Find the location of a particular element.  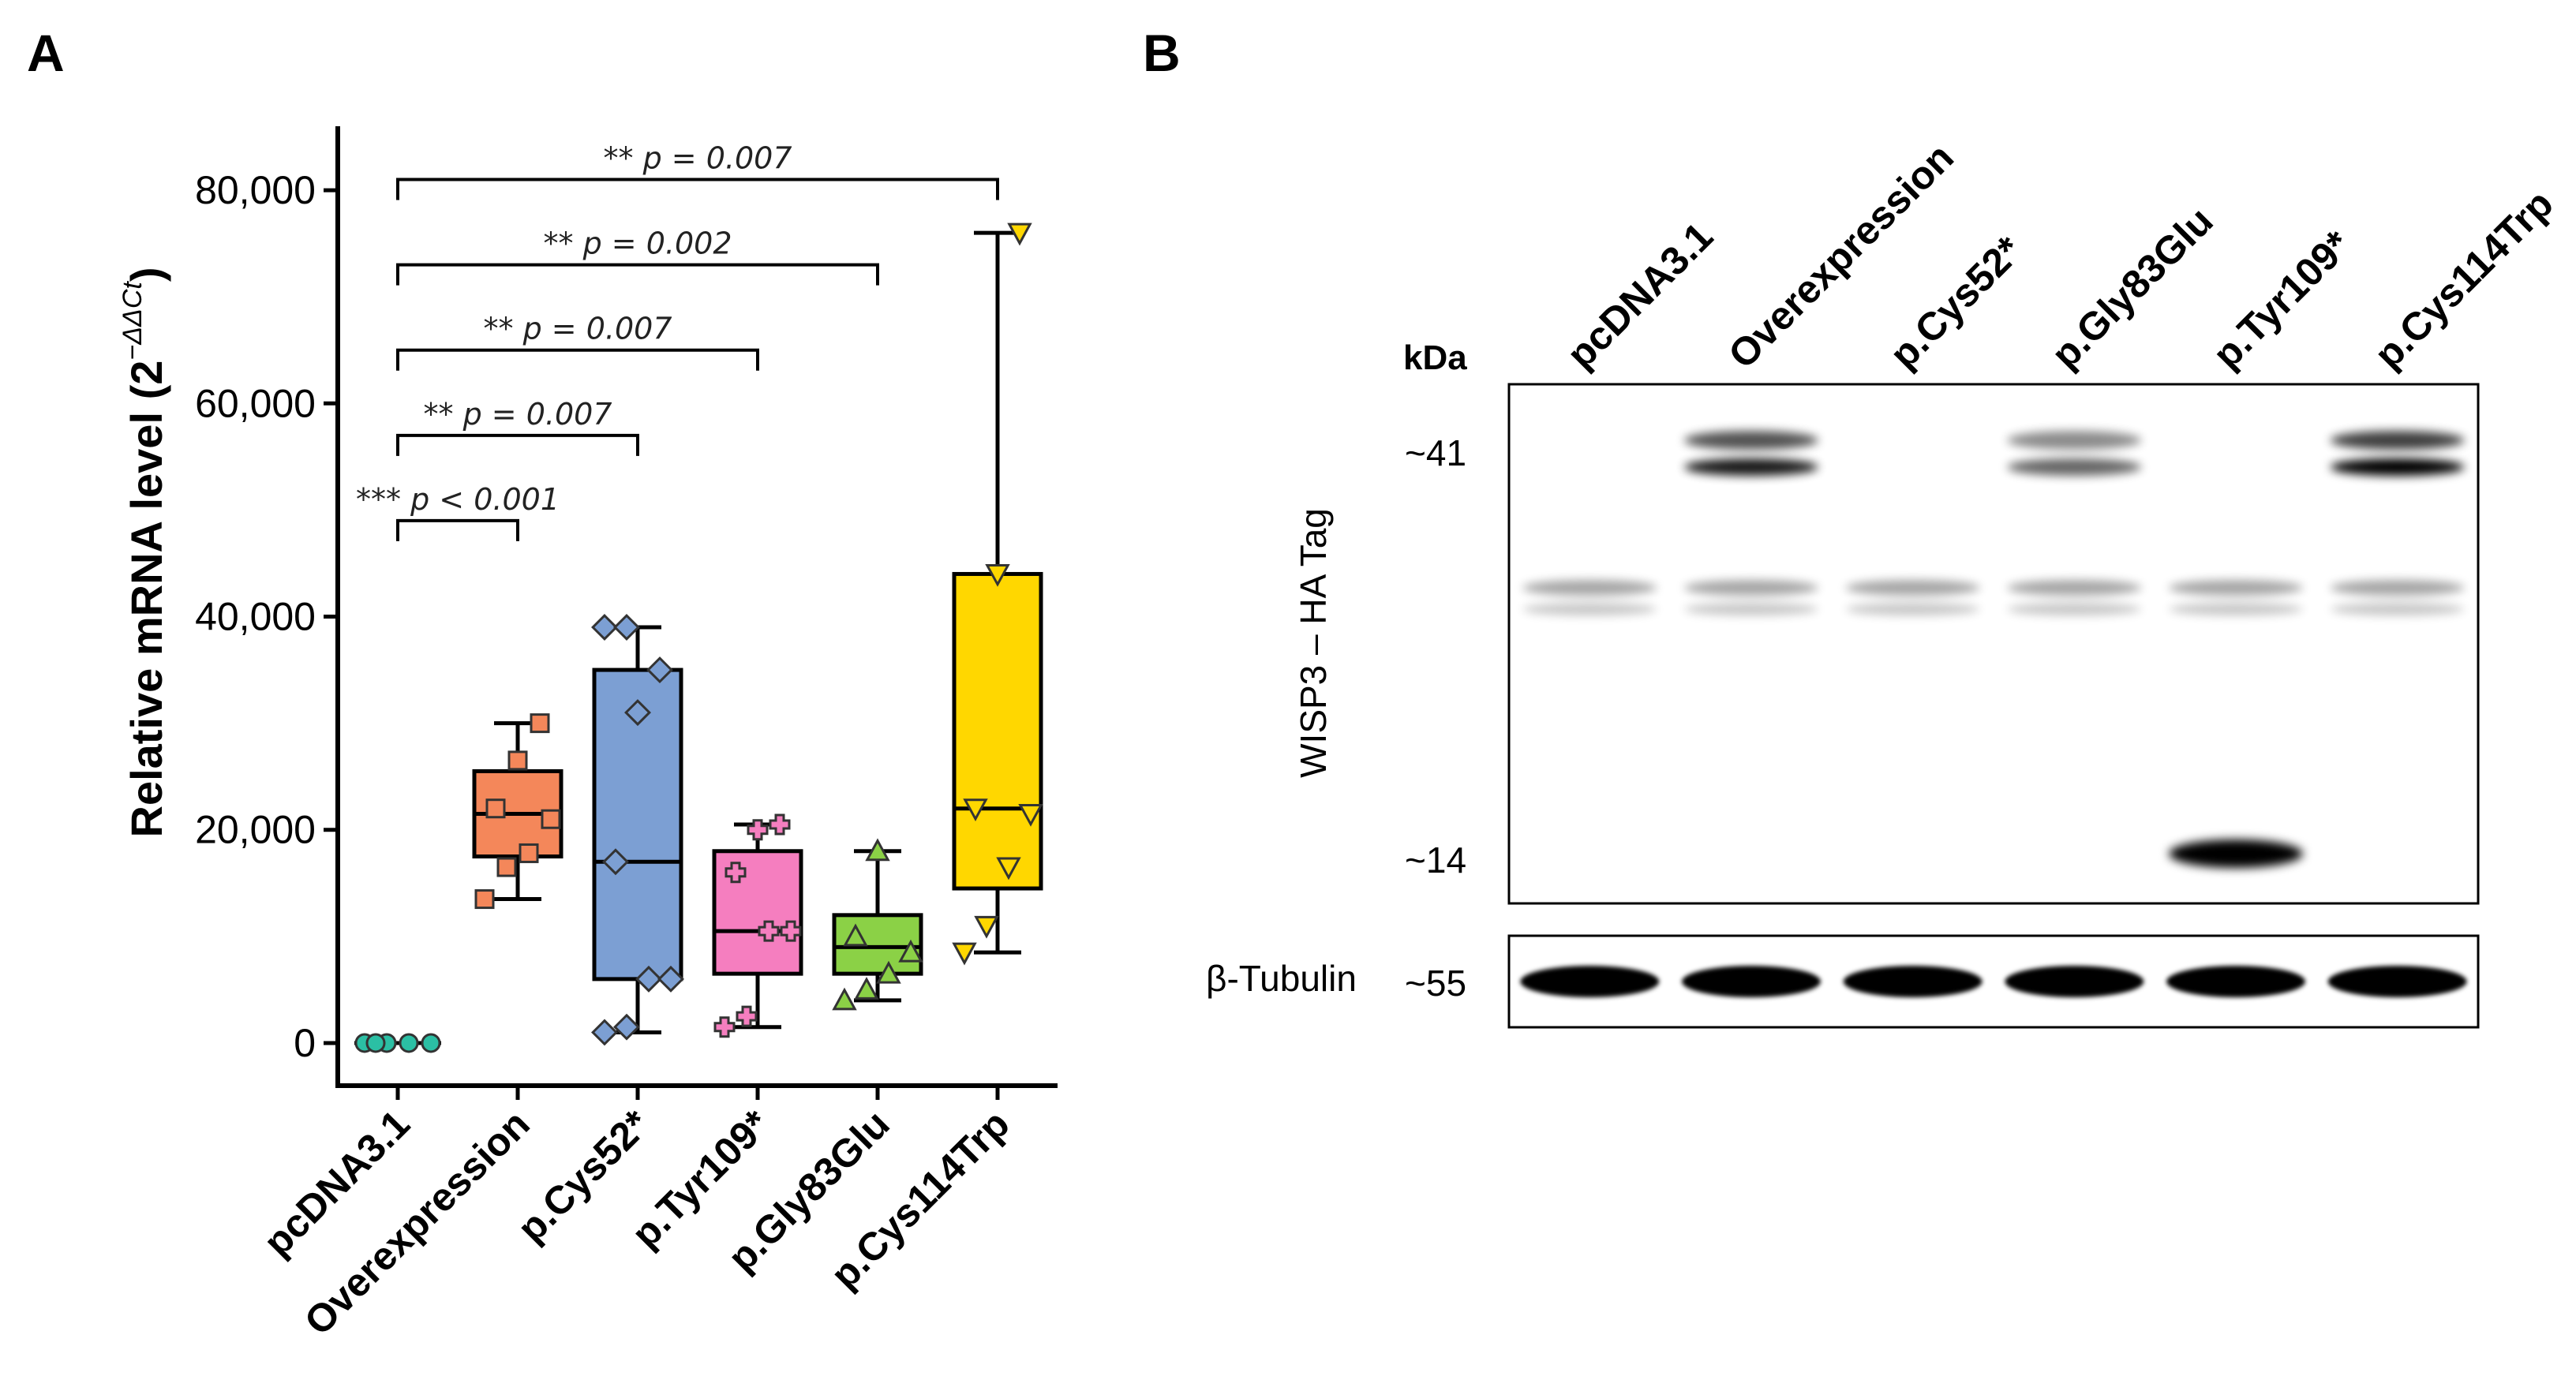

lane-label: p.Tyr109* is located at coordinates (2282, 299).